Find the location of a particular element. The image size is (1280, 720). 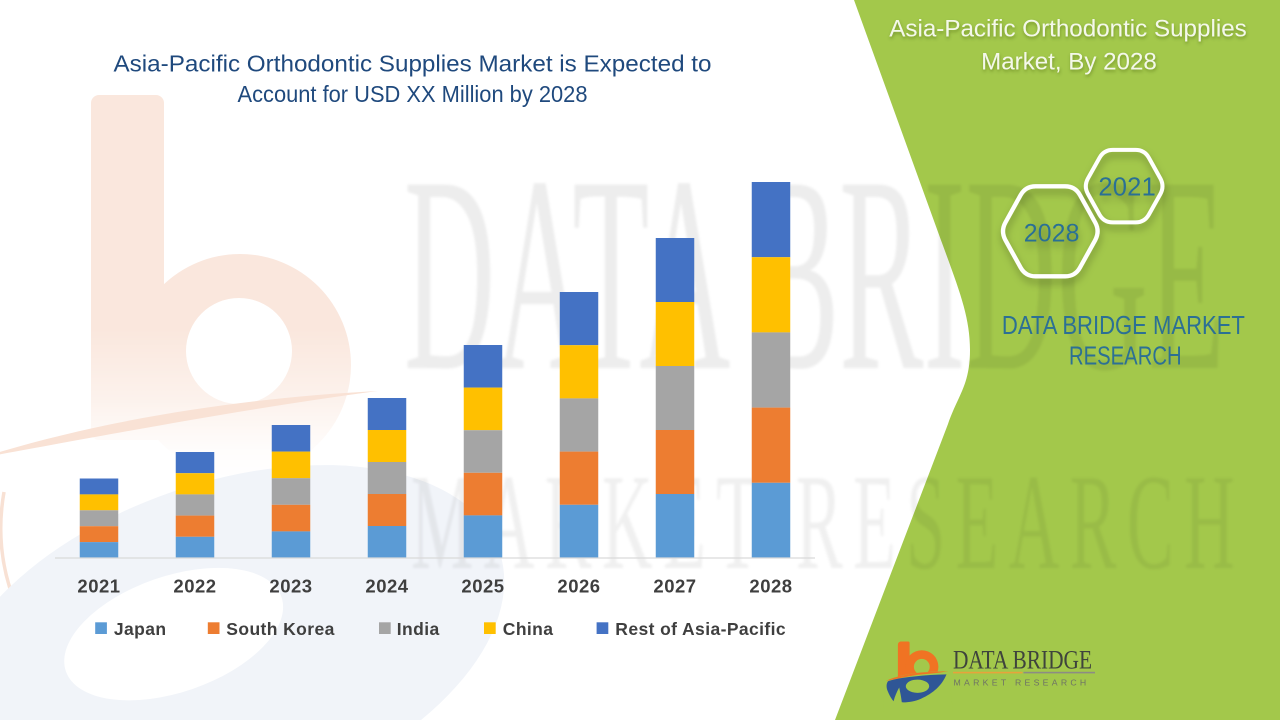

svg-text: 2025 is located at coordinates (482, 586).